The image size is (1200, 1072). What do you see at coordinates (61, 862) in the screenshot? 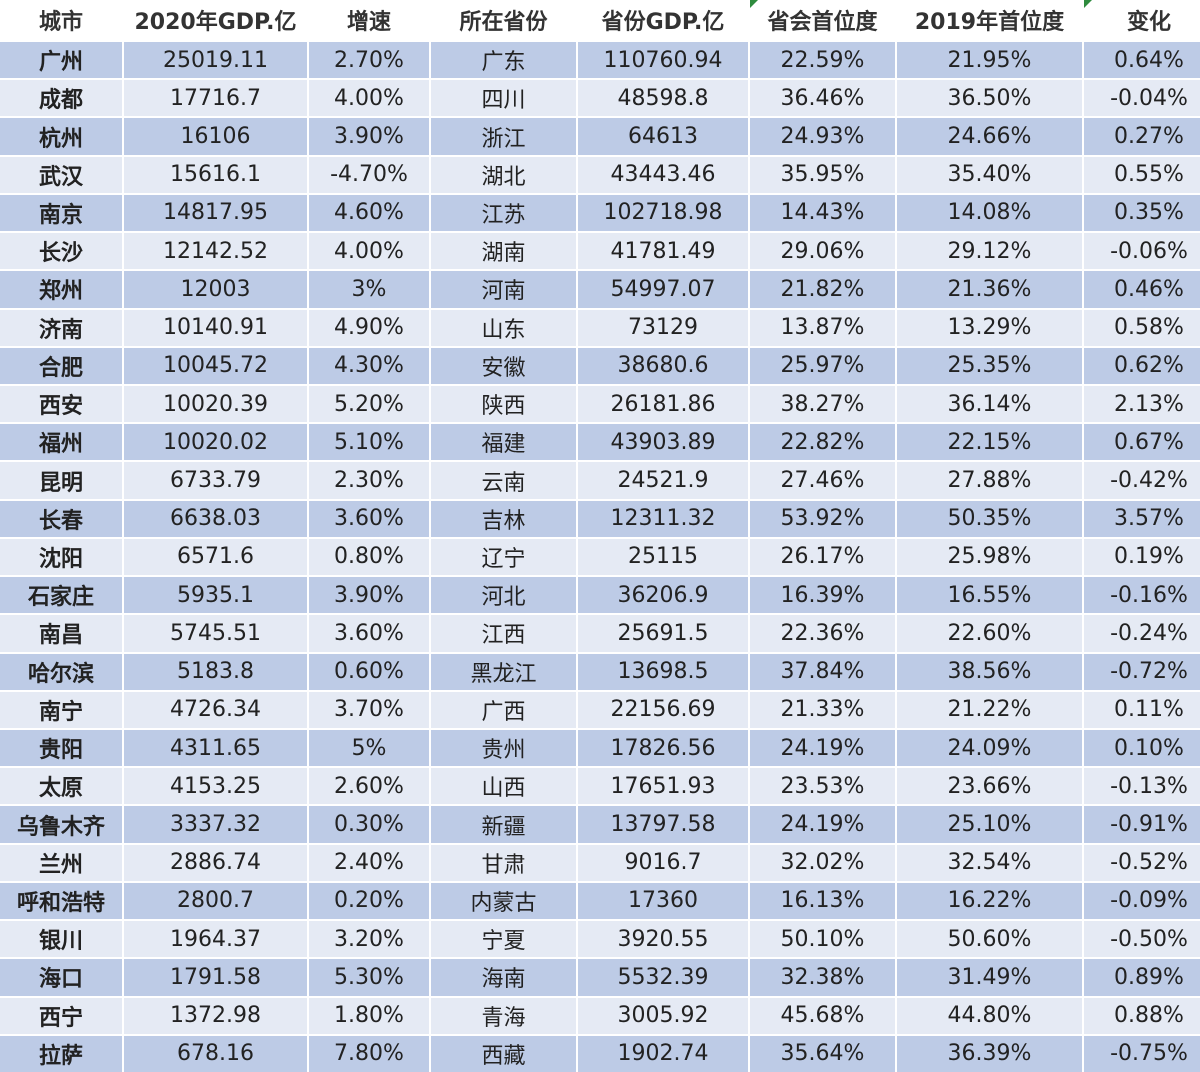
I see `city-cell: 兰州` at bounding box center [61, 862].